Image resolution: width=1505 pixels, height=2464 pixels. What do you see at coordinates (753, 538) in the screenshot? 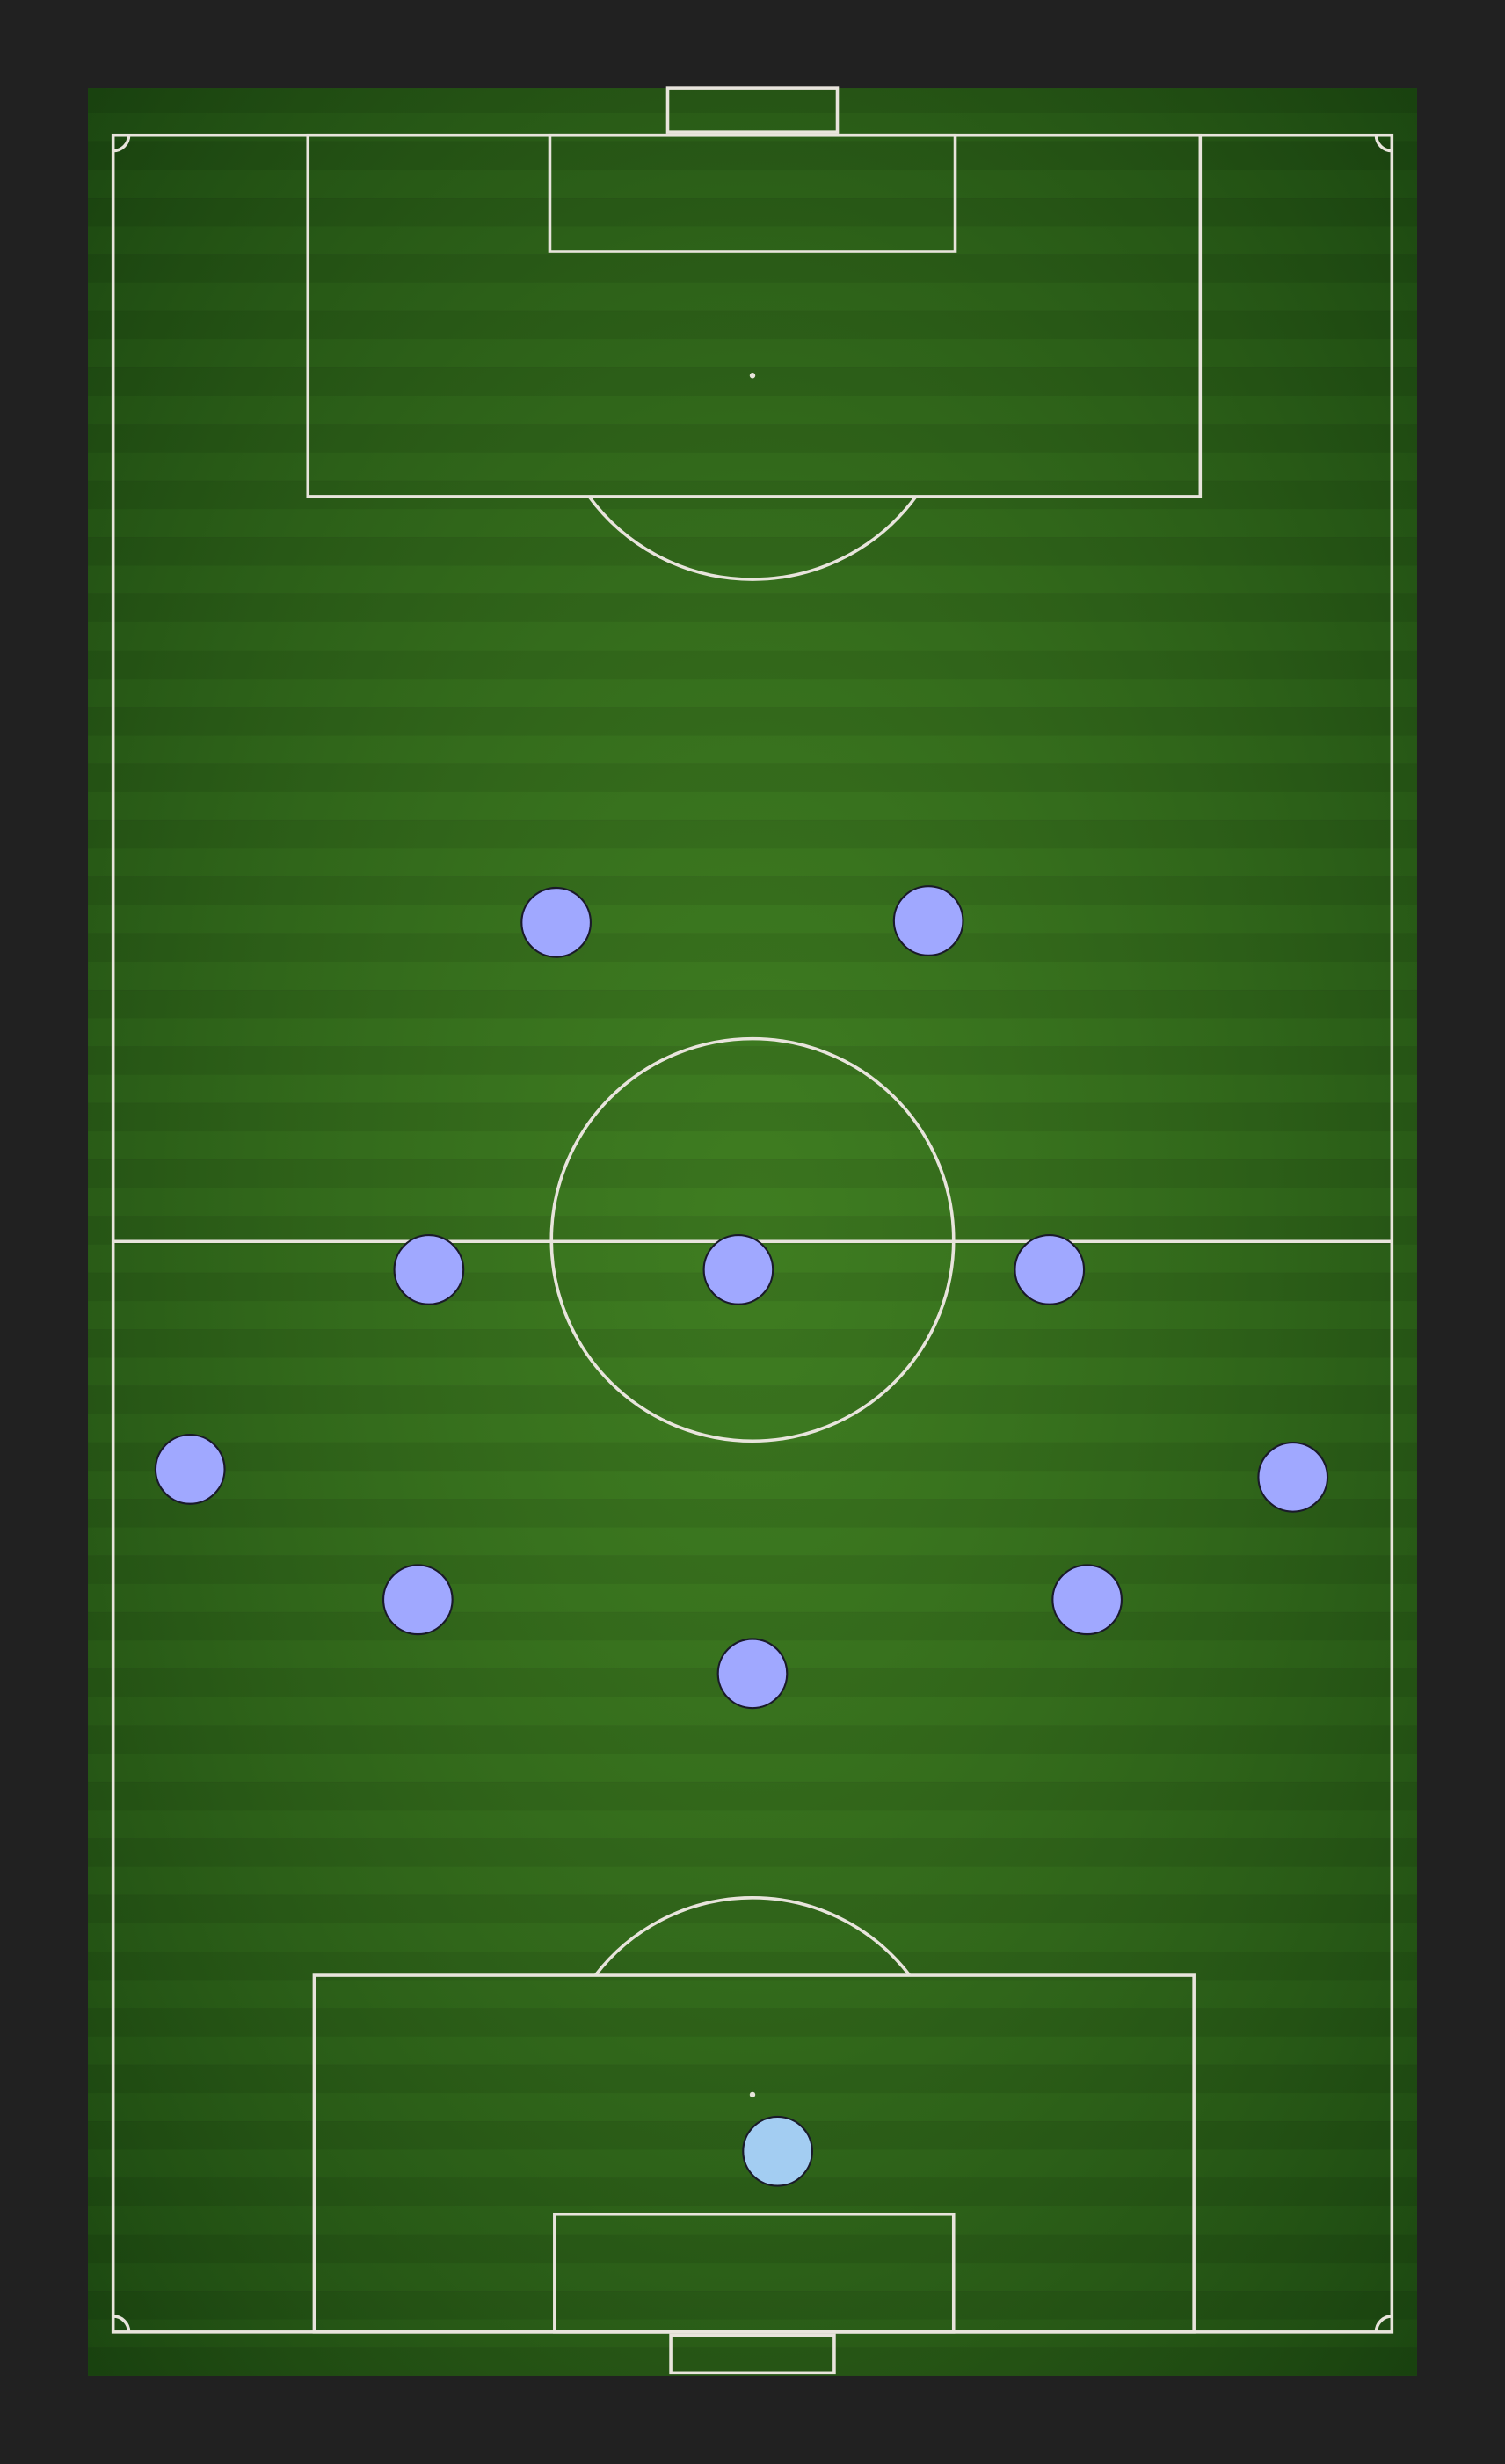
I see `penalty-arc-top` at bounding box center [753, 538].